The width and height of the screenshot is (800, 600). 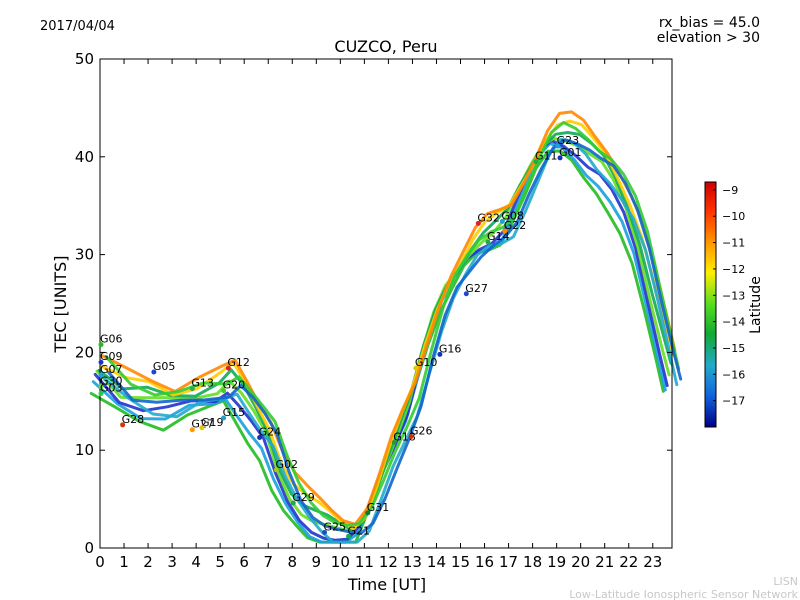 I want to click on x-tick-label: 4, so click(x=196, y=562).